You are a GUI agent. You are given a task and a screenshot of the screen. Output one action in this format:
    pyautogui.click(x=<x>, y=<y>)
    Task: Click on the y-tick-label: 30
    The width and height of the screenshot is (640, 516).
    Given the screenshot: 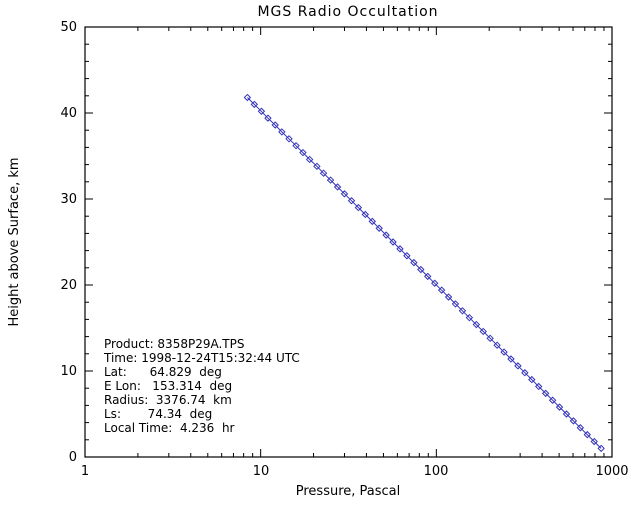 What is the action you would take?
    pyautogui.click(x=68, y=199)
    